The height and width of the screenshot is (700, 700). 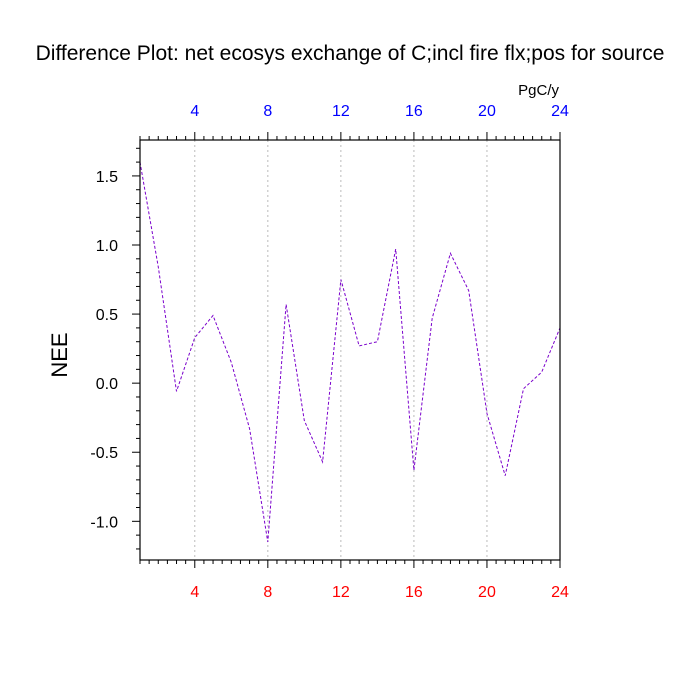 I want to click on x-tick-label-bottom: 8, so click(x=267, y=592).